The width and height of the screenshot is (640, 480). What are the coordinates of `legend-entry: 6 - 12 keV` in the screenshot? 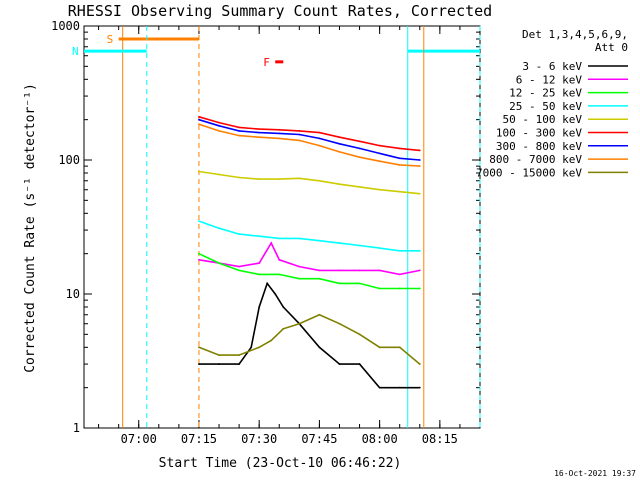 It's located at (549, 79).